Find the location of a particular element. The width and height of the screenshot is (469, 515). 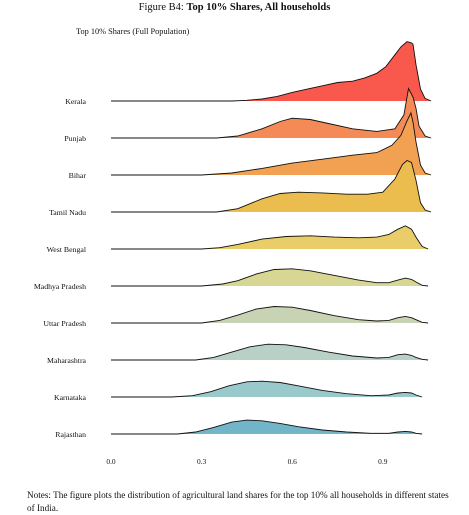

ridge-line-rajasthan is located at coordinates (267, 427).